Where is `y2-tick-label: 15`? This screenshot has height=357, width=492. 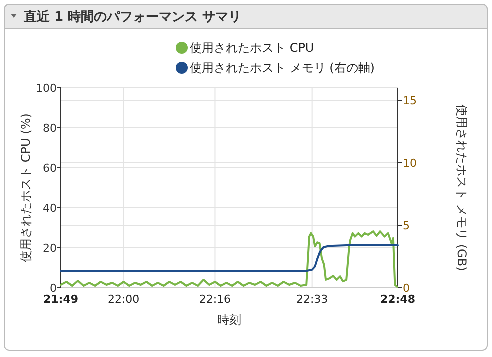
y2-tick-label: 15 is located at coordinates (410, 101).